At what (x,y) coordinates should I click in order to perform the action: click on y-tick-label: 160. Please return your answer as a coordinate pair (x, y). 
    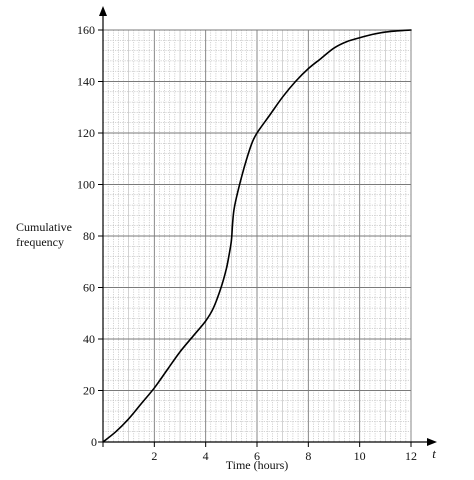
    Looking at the image, I should click on (86, 30).